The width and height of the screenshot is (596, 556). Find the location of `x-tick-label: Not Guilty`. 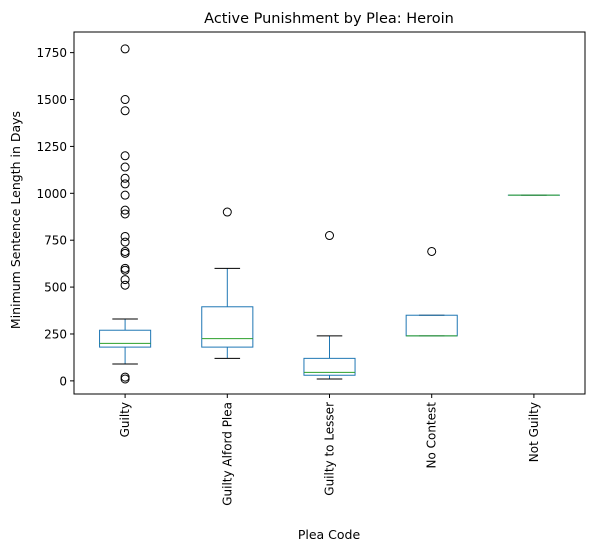

x-tick-label: Not Guilty is located at coordinates (534, 432).